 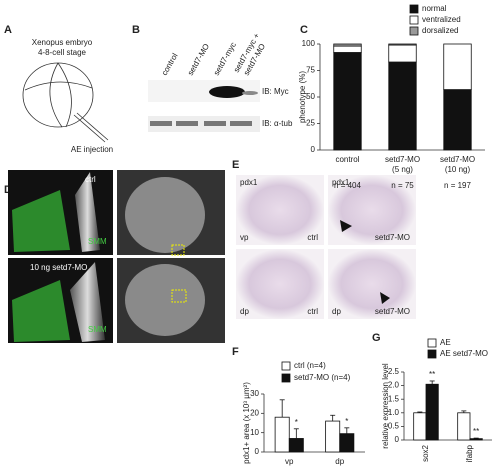 I want to click on histology, so click(x=326, y=247).